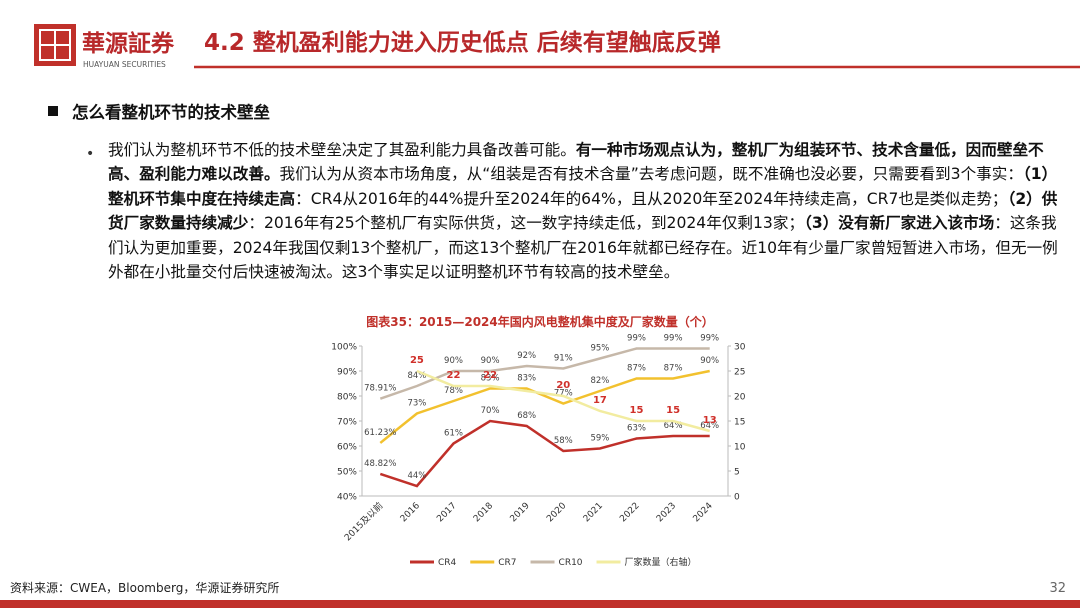 The width and height of the screenshot is (1080, 608). Describe the element at coordinates (599, 381) in the screenshot. I see `data-label: 82%` at that location.